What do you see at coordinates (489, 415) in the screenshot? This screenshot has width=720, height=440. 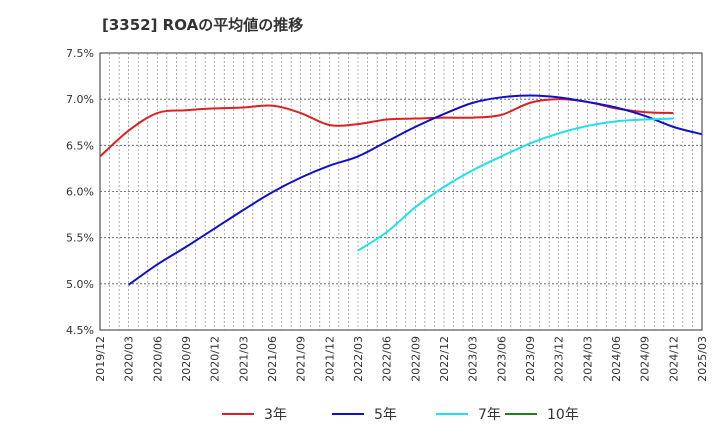 I see `legend-label-3: 7年` at bounding box center [489, 415].